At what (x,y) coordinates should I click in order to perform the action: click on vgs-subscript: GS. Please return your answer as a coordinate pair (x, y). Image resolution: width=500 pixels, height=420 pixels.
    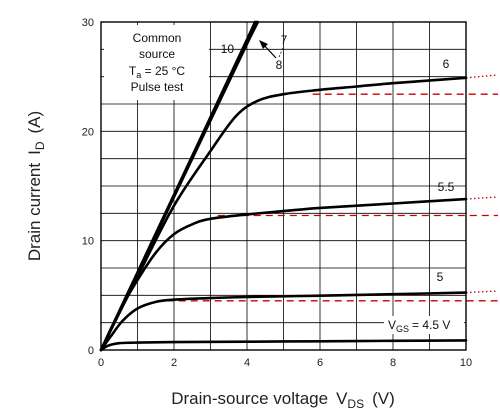
    Looking at the image, I should click on (402, 329).